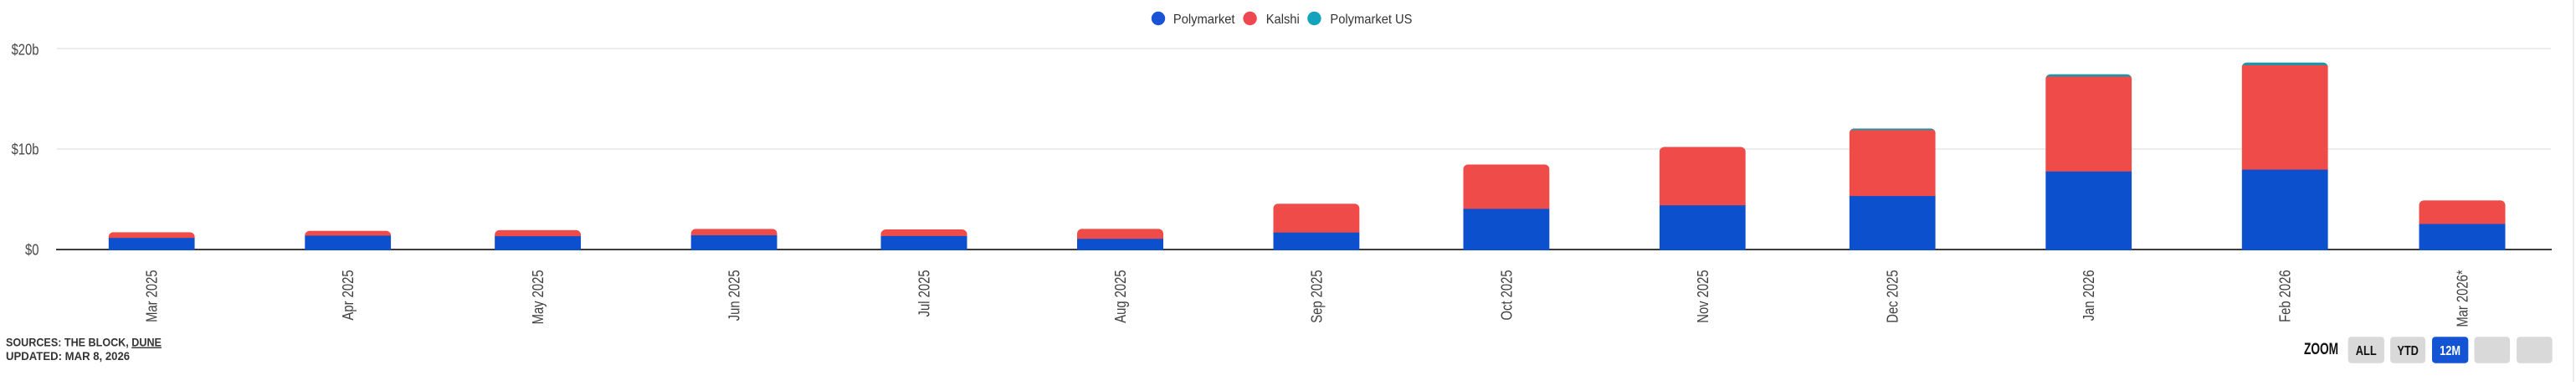  Describe the element at coordinates (2285, 296) in the screenshot. I see `svg-text: Feb 2026` at that location.